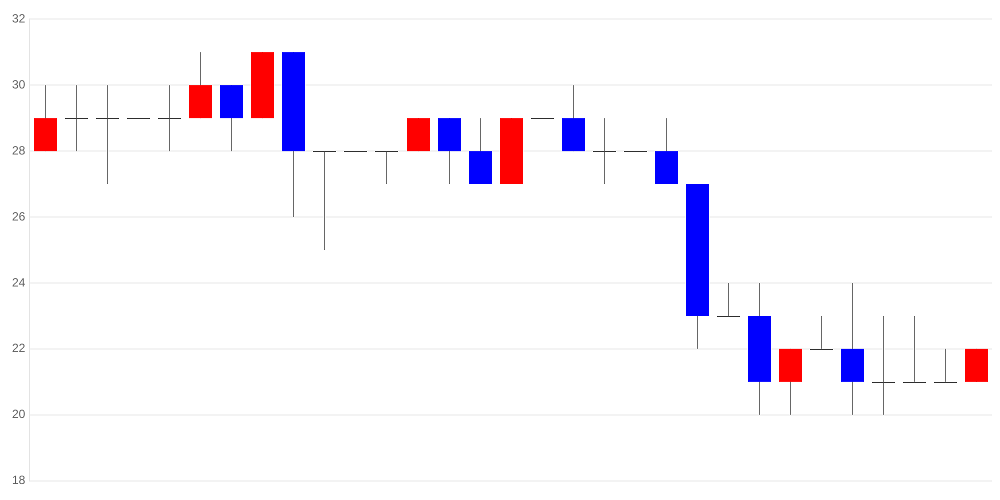  What do you see at coordinates (19, 480) in the screenshot?
I see `y-tick-label: 18` at bounding box center [19, 480].